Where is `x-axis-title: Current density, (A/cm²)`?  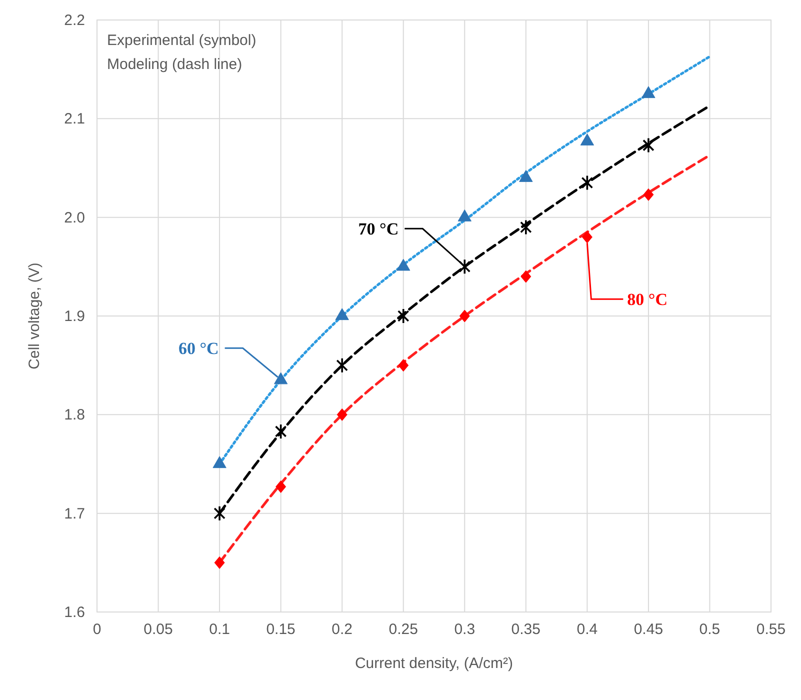
x-axis-title: Current density, (A/cm²) is located at coordinates (434, 663).